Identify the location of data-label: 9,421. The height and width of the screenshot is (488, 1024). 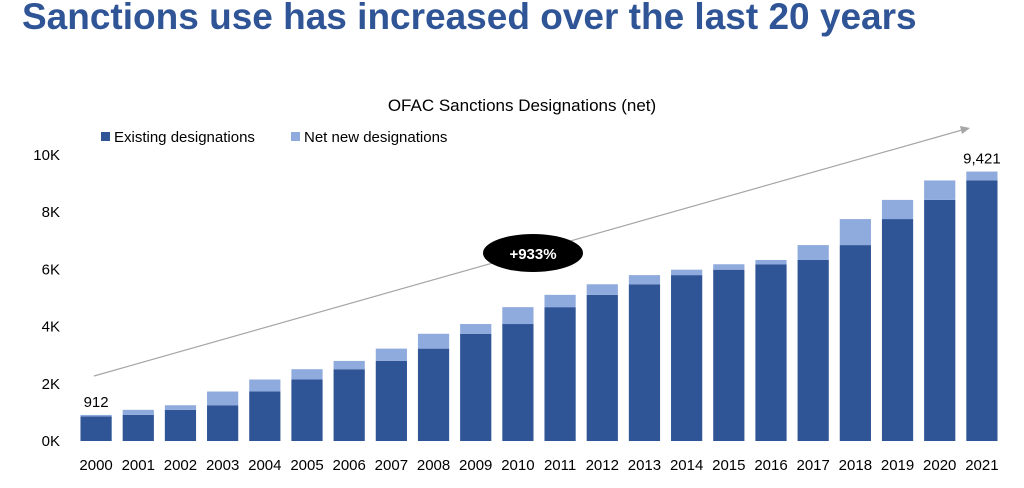
(982, 159).